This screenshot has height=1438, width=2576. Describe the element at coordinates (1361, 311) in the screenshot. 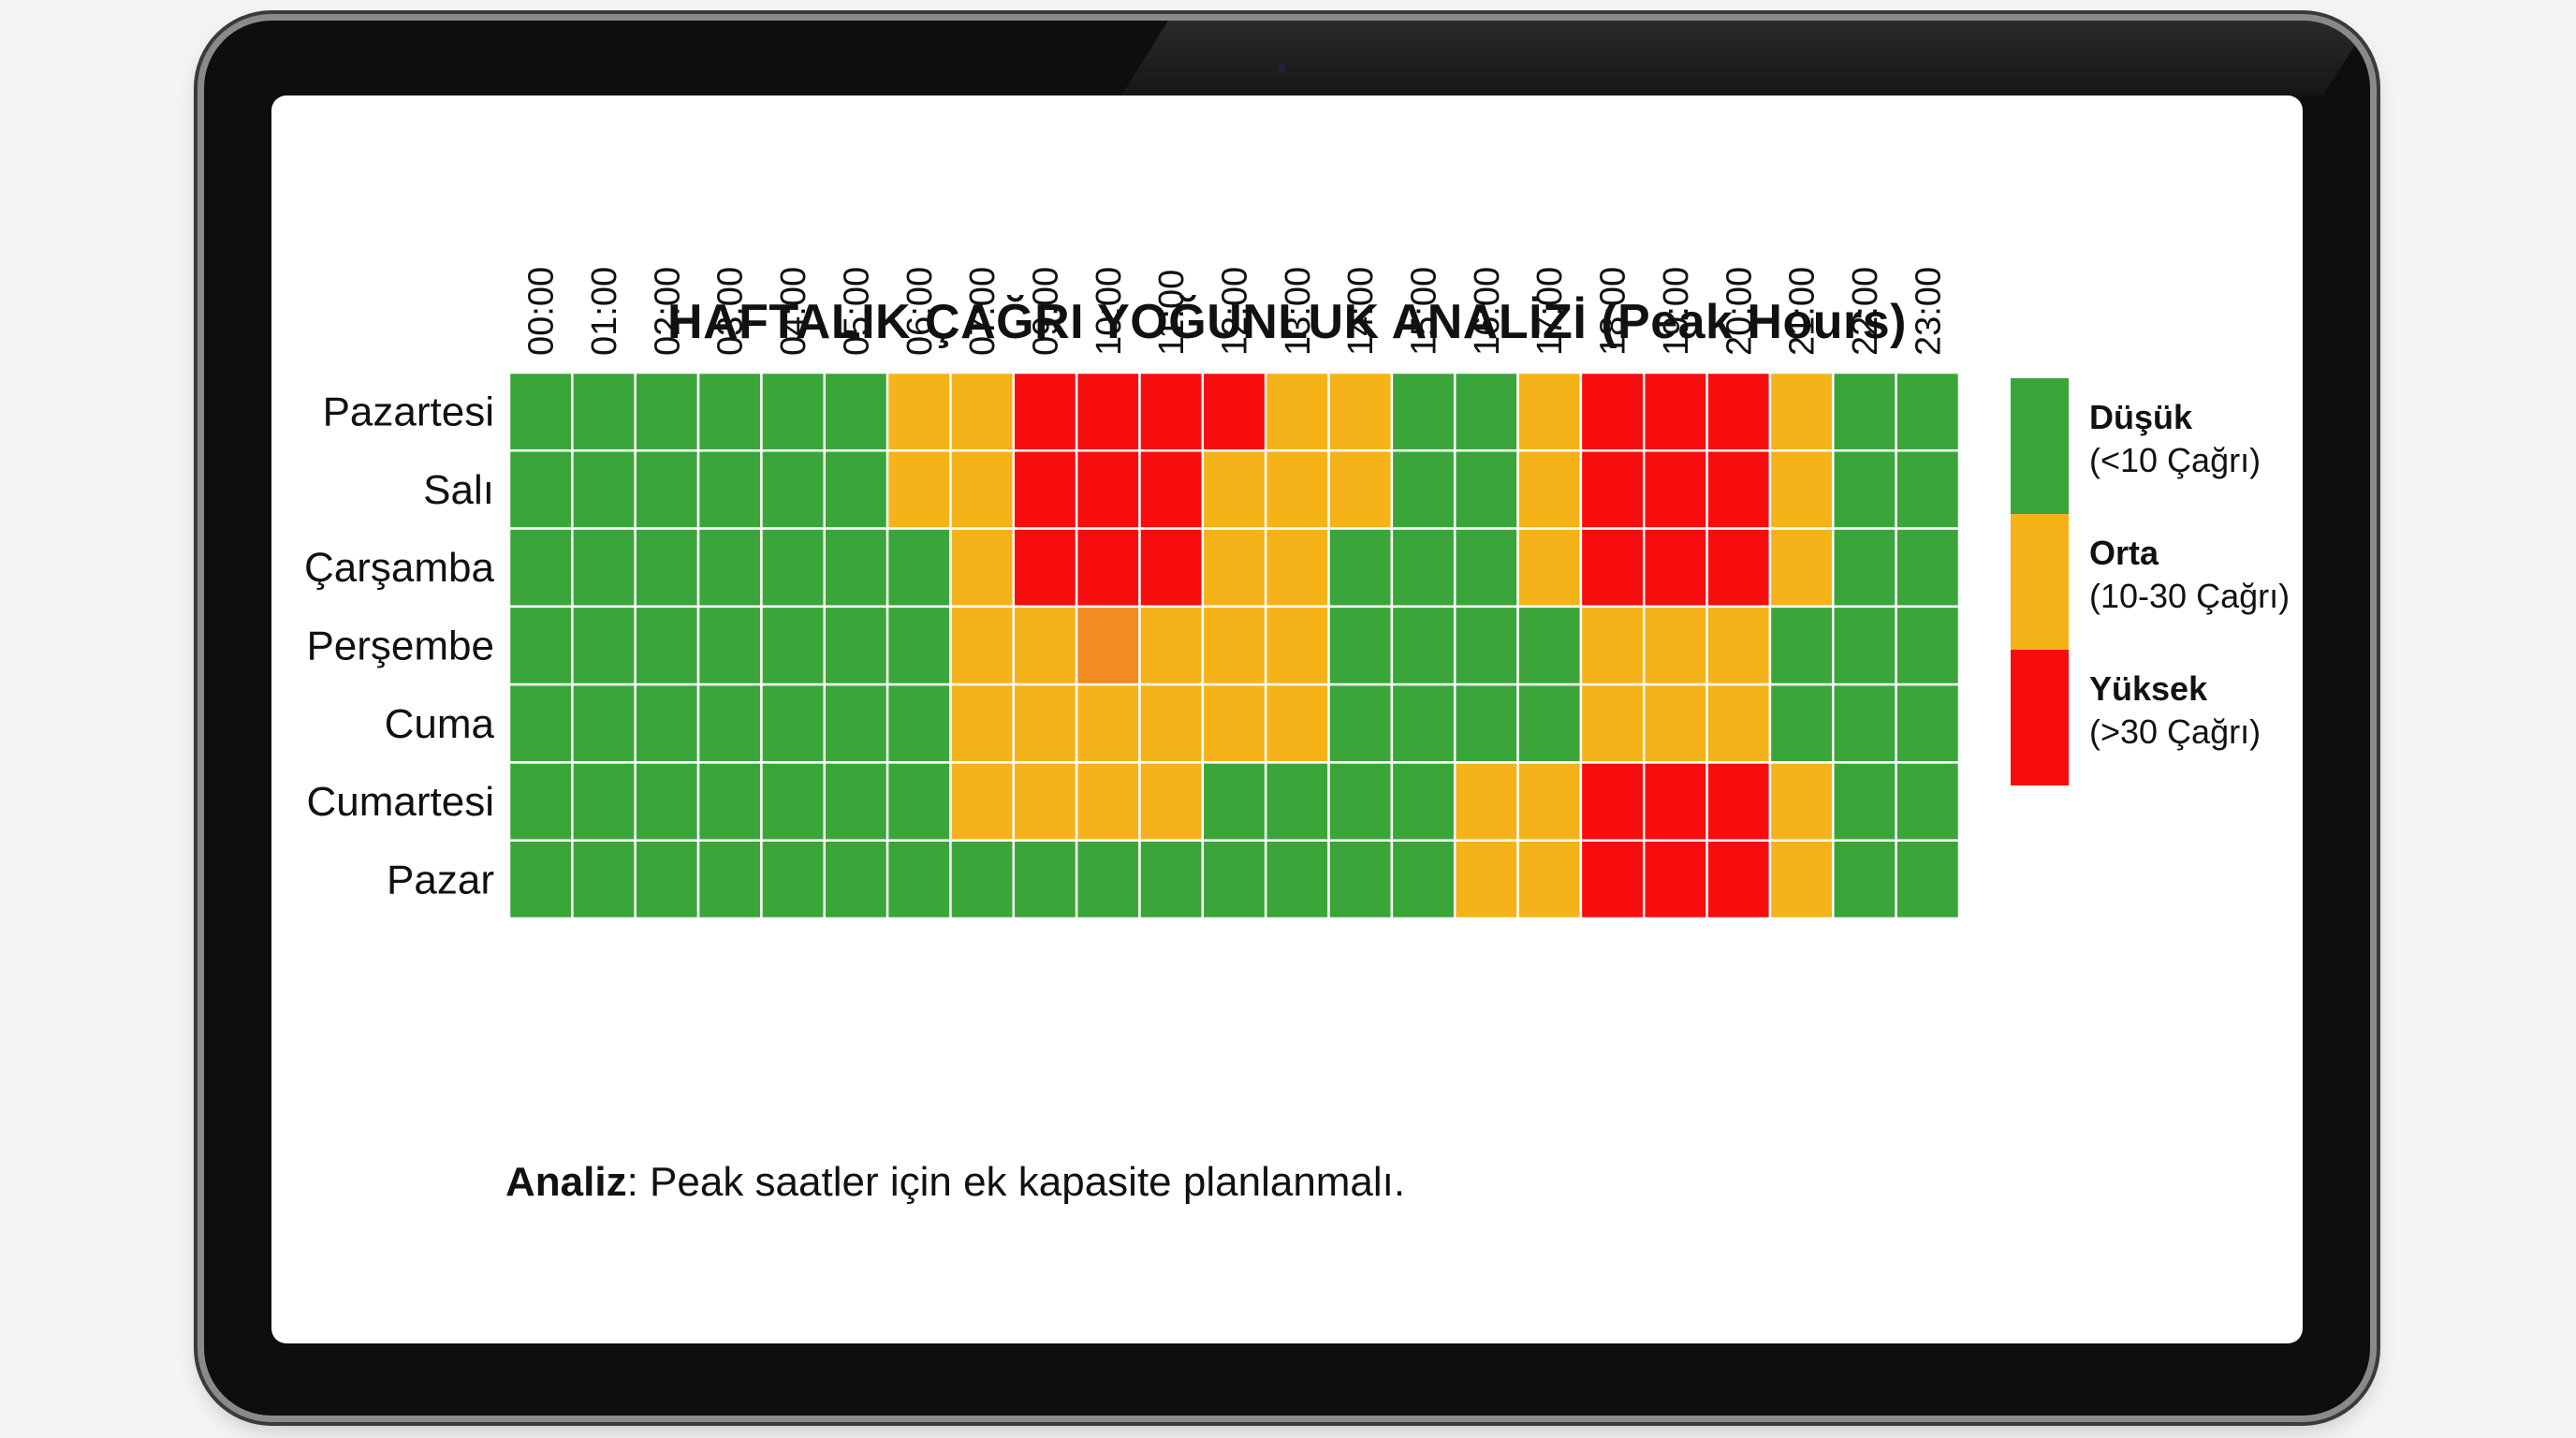

I see `hour-label-14-00: 14:00` at that location.